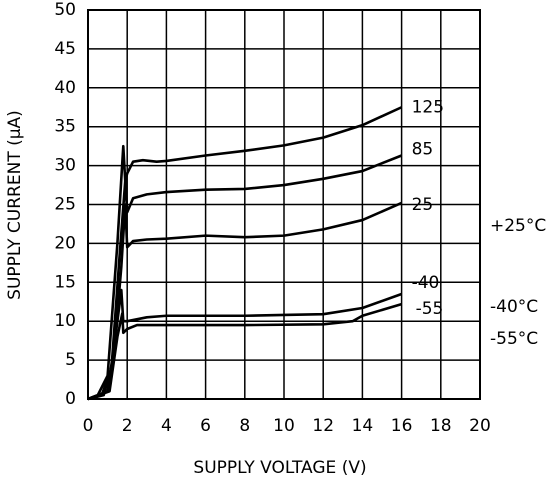  What do you see at coordinates (70, 399) in the screenshot?
I see `y-tick-label: 0` at bounding box center [70, 399].